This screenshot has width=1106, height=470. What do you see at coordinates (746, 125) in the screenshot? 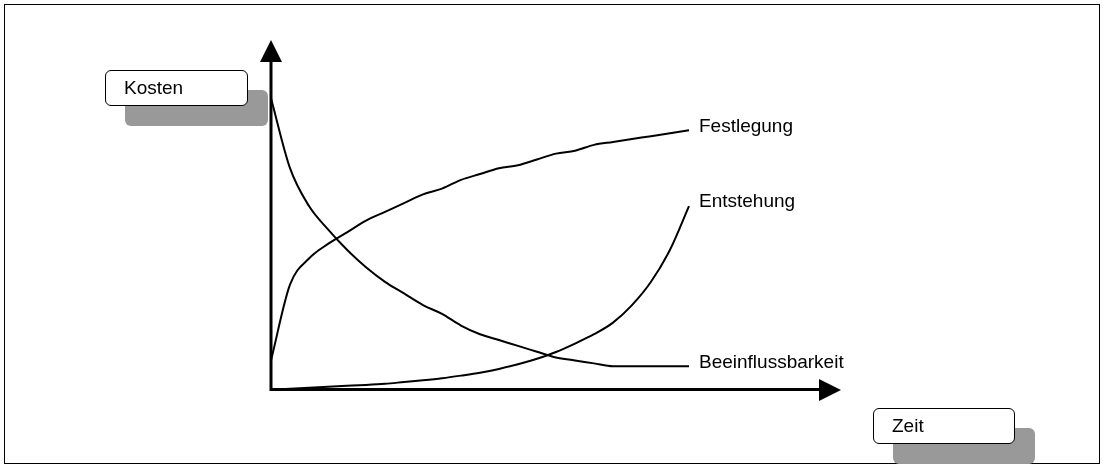
I see `series-label: Festlegung` at bounding box center [746, 125].